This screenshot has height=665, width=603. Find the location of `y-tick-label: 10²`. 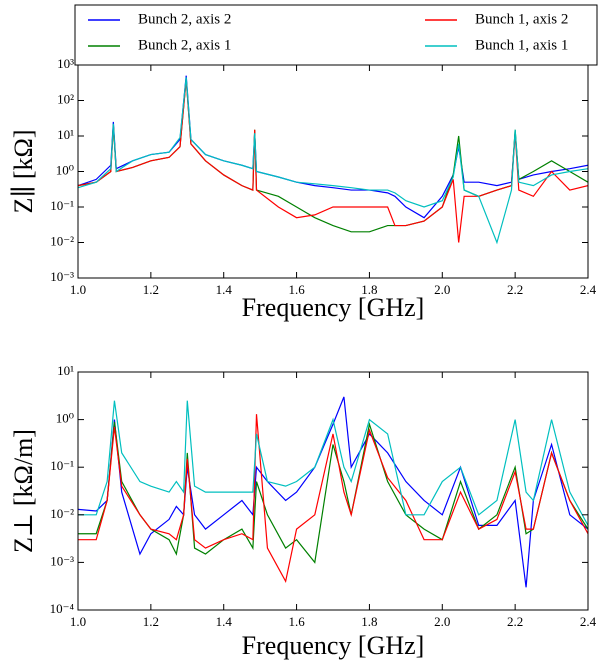

y-tick-label: 10² is located at coordinates (65, 98).